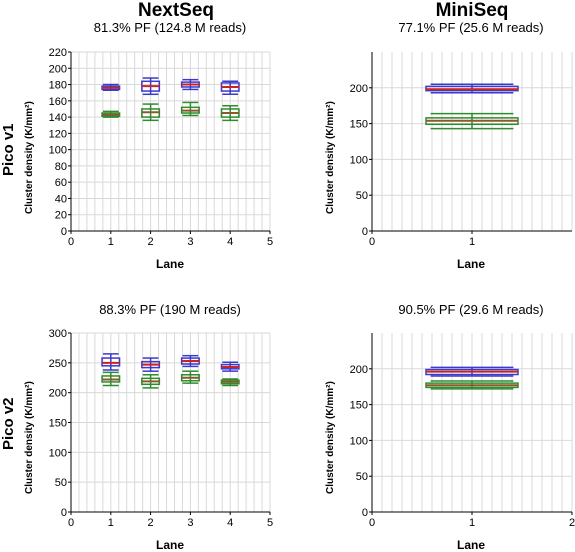  I want to click on y-tick-label: 80, so click(61, 167).